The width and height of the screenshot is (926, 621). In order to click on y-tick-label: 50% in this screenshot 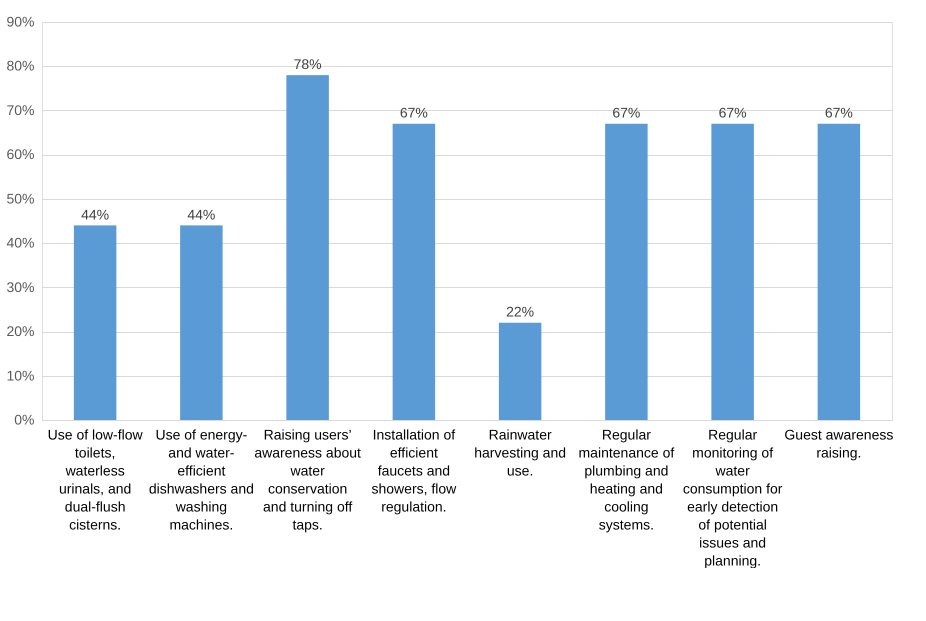, I will do `click(20, 198)`.